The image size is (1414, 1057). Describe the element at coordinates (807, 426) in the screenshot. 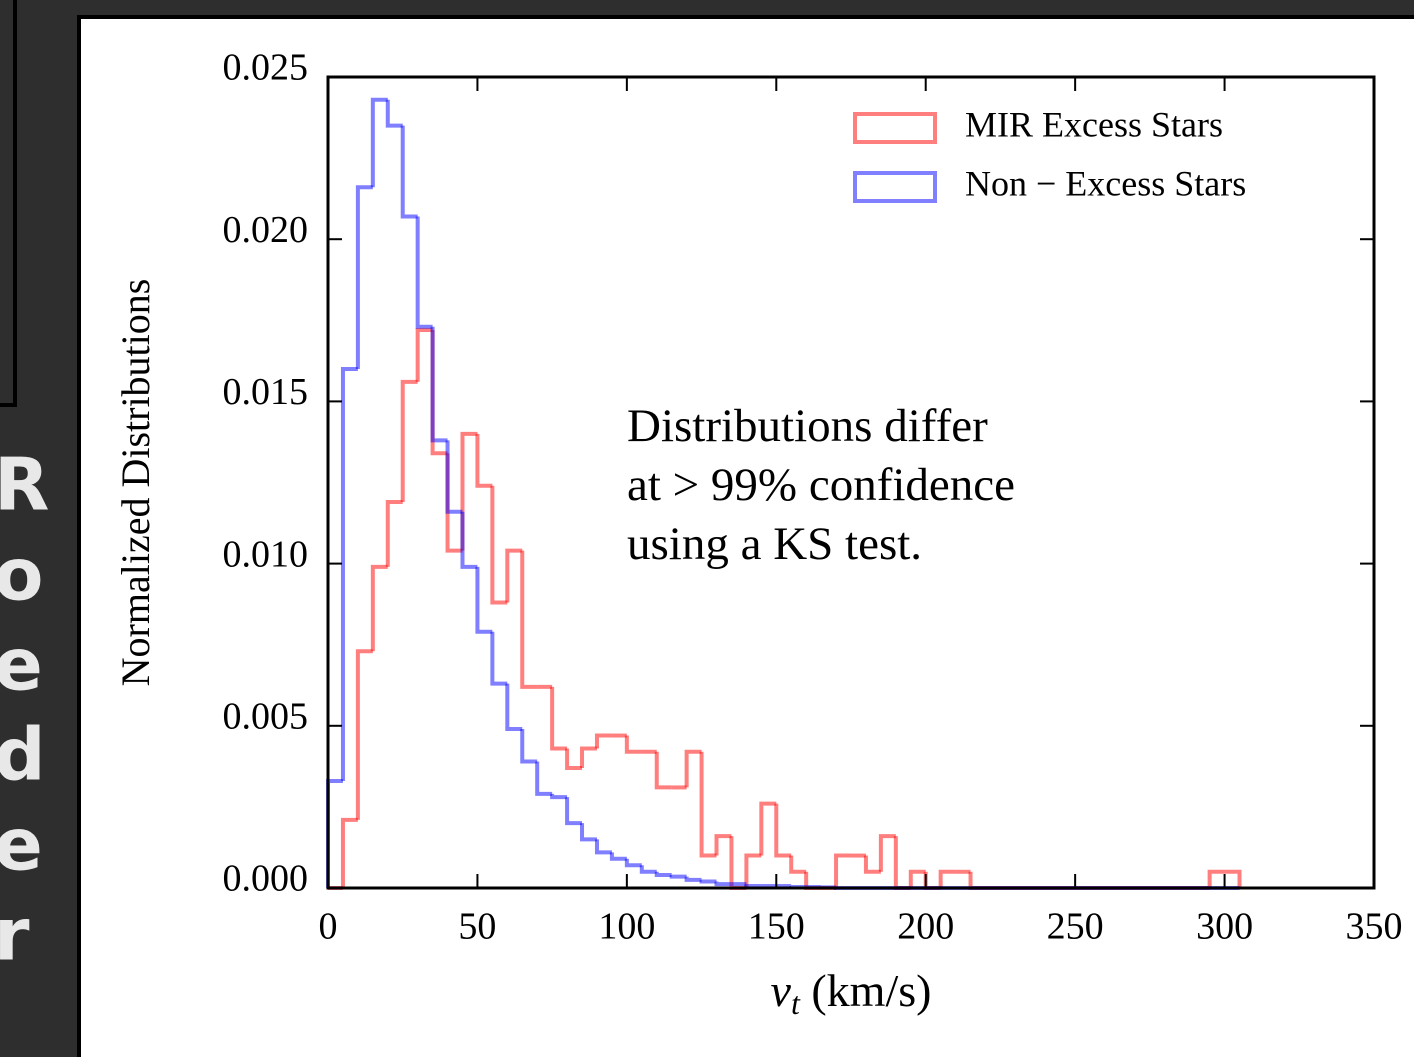

I see `annotation: Distributions differ` at that location.